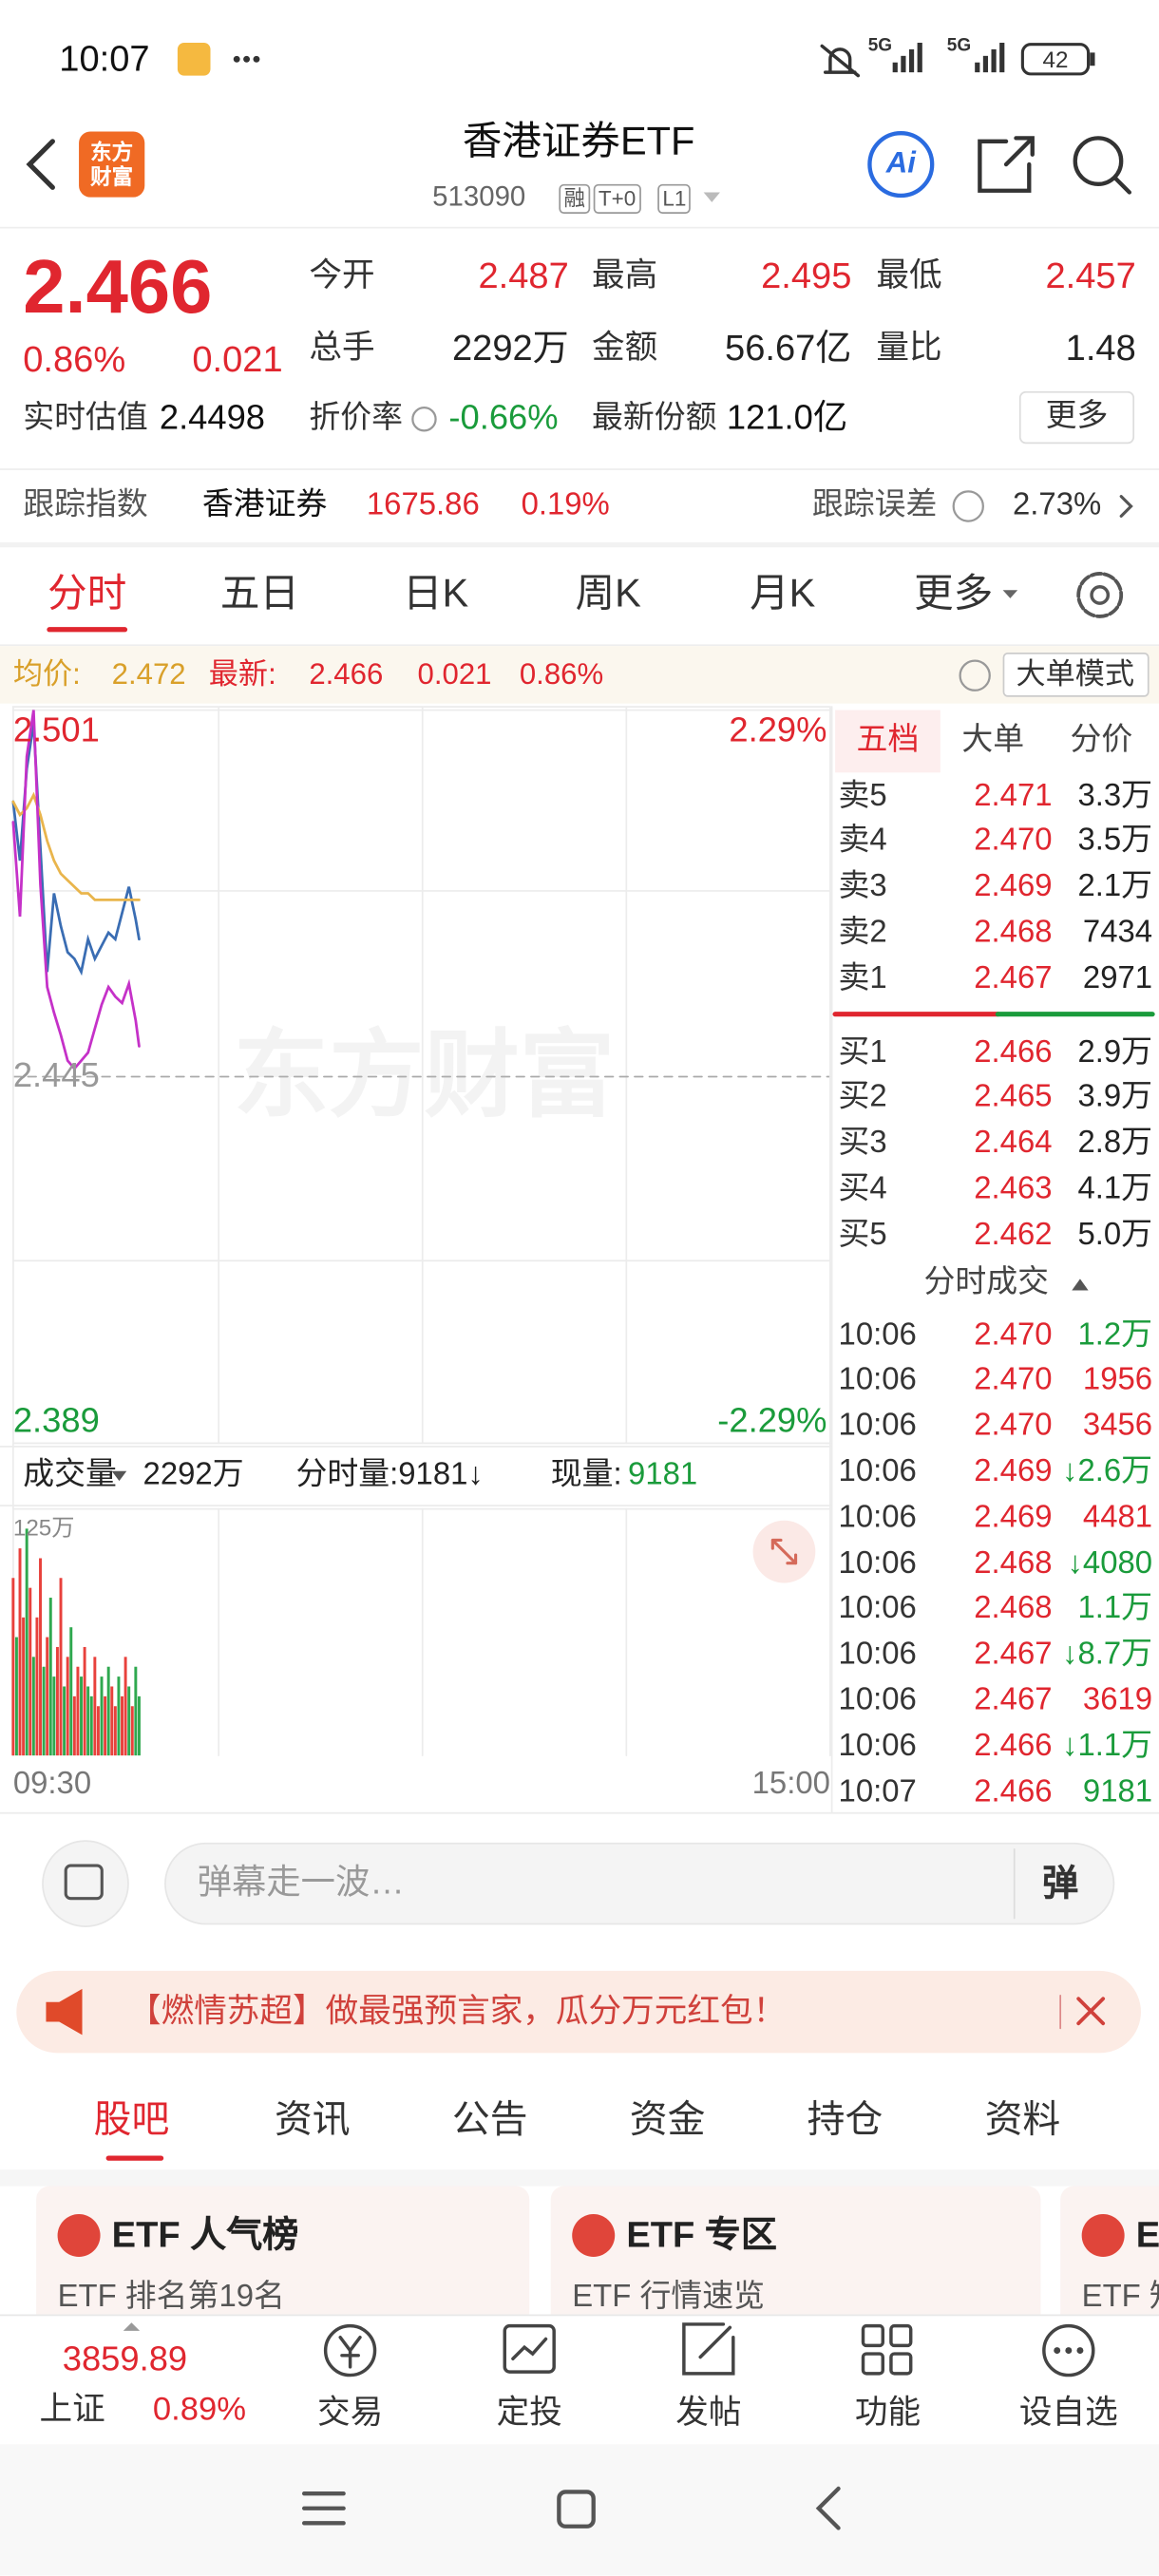 This screenshot has width=1159, height=2576. Describe the element at coordinates (1013, 1052) in the screenshot. I see `book-price: 2.466` at that location.